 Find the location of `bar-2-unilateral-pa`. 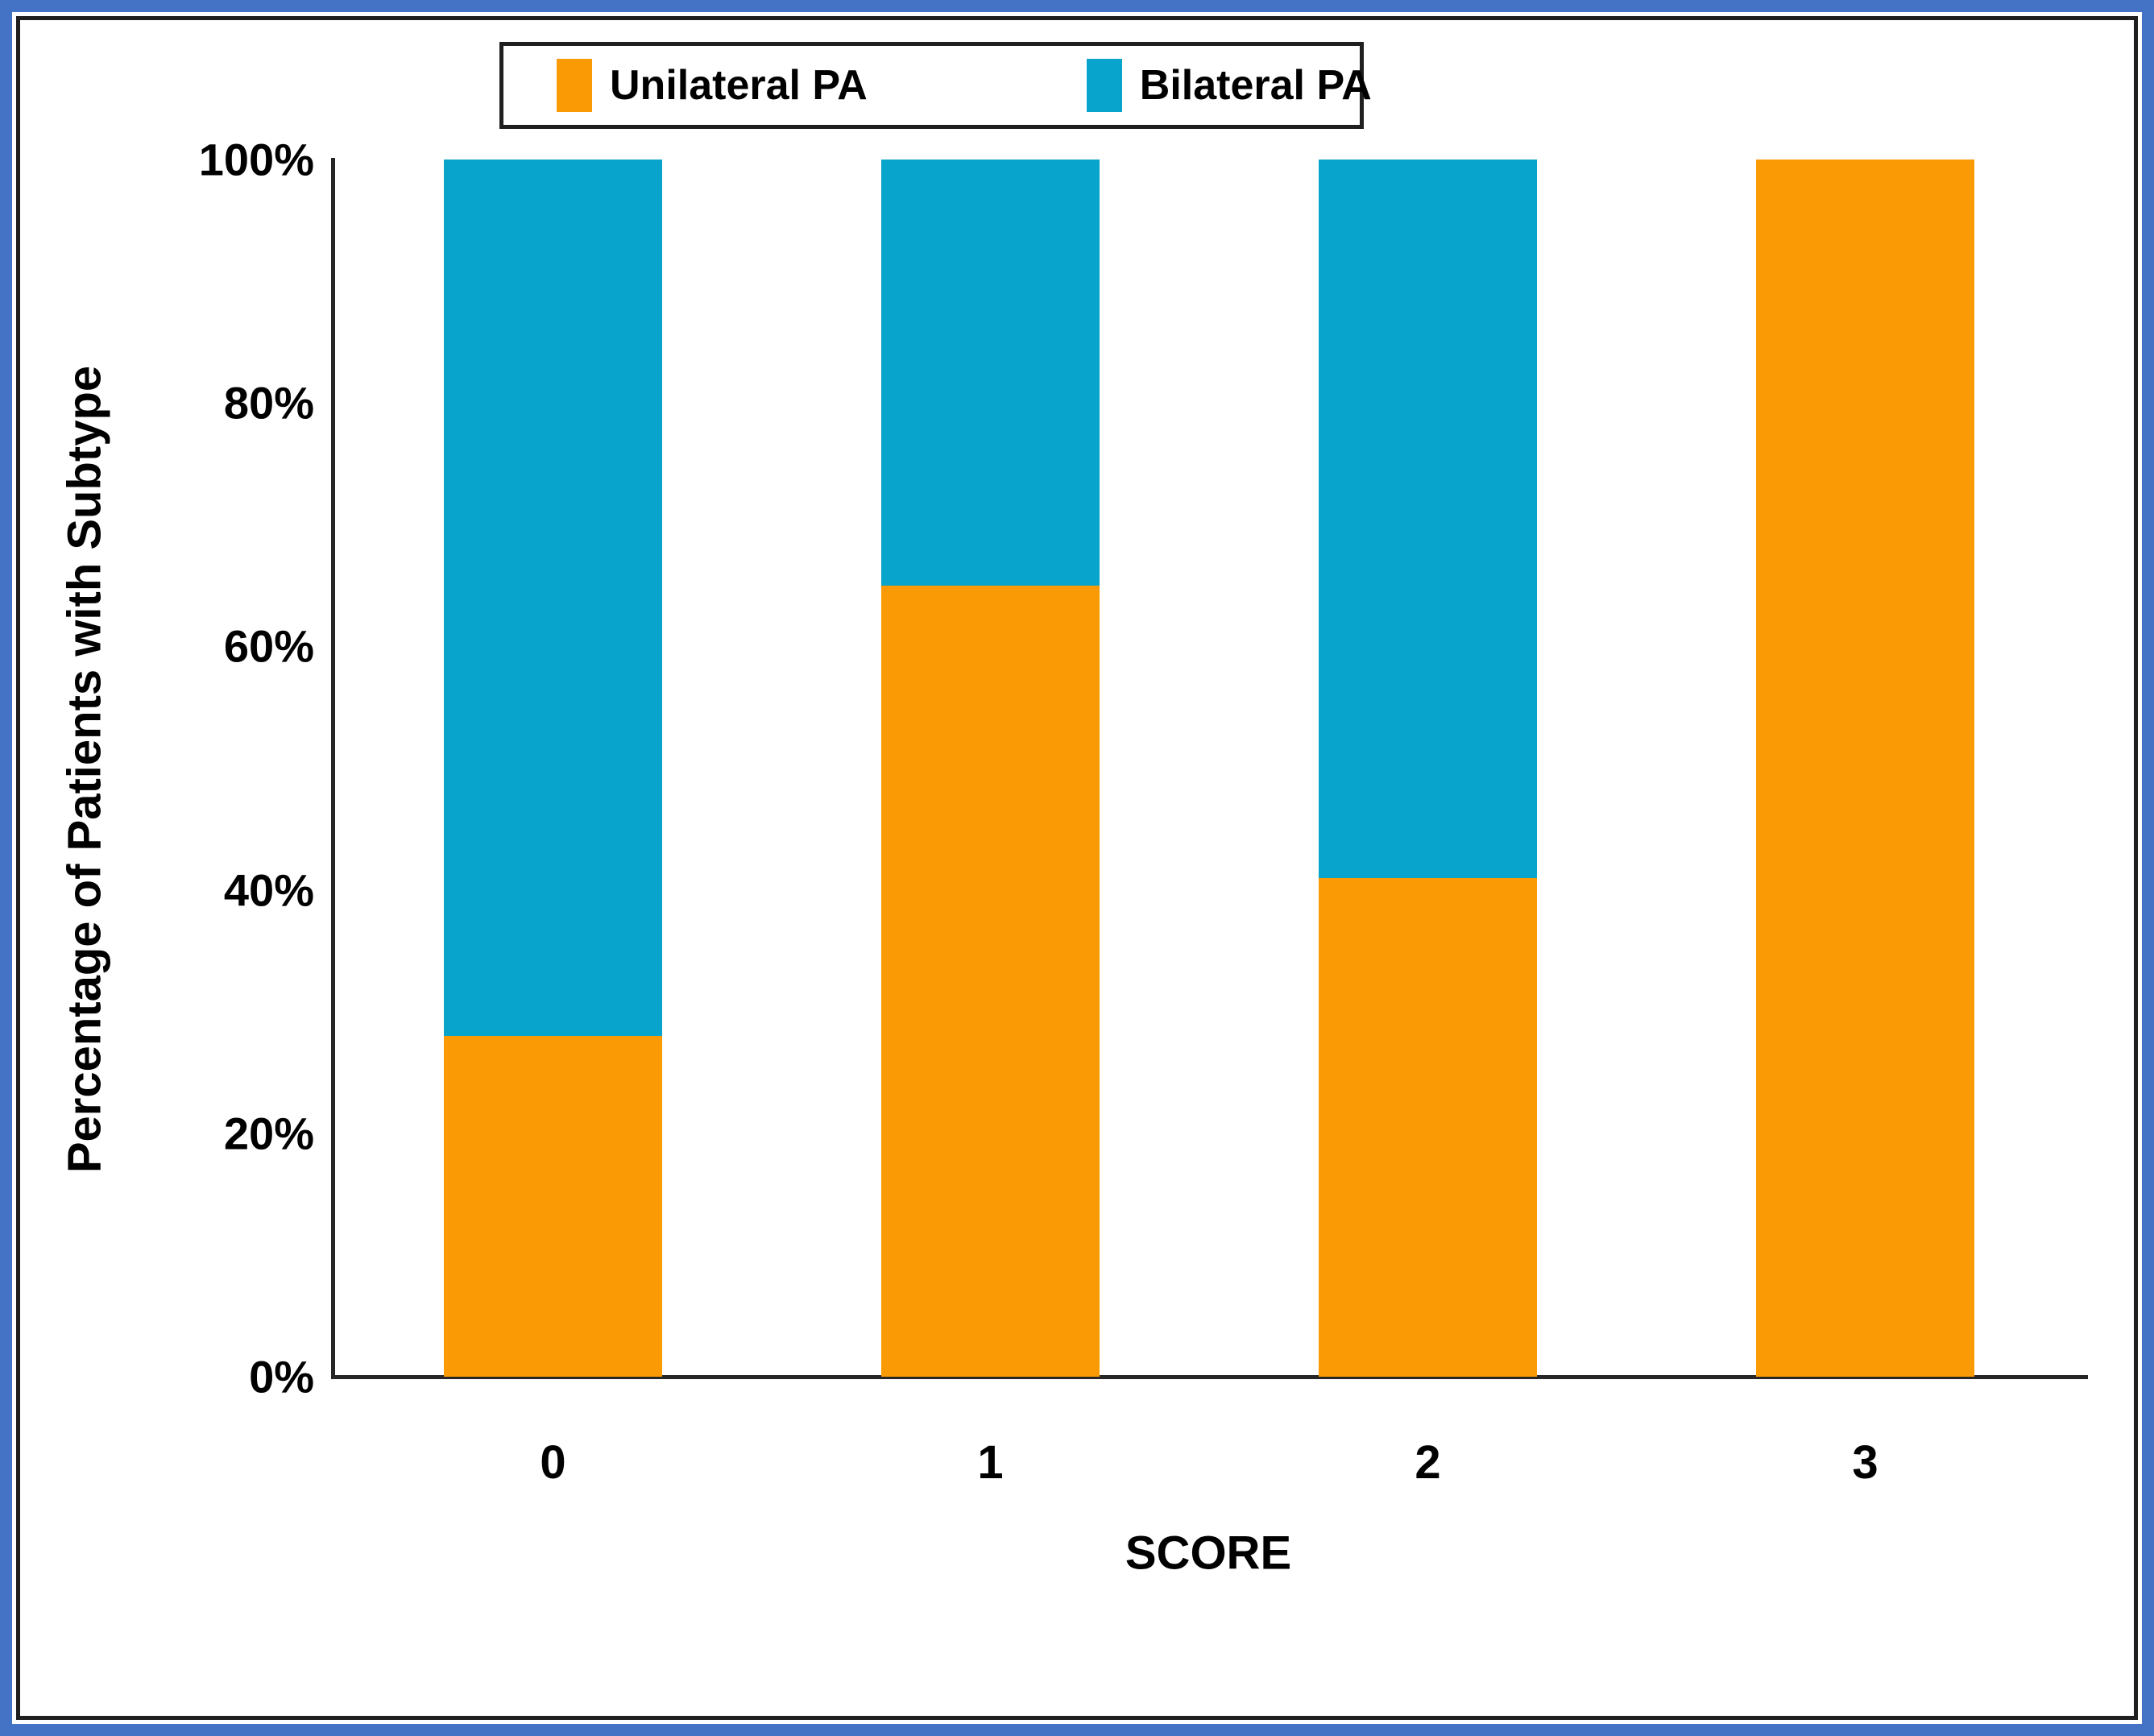

bar-2-unilateral-pa is located at coordinates (1428, 1127).